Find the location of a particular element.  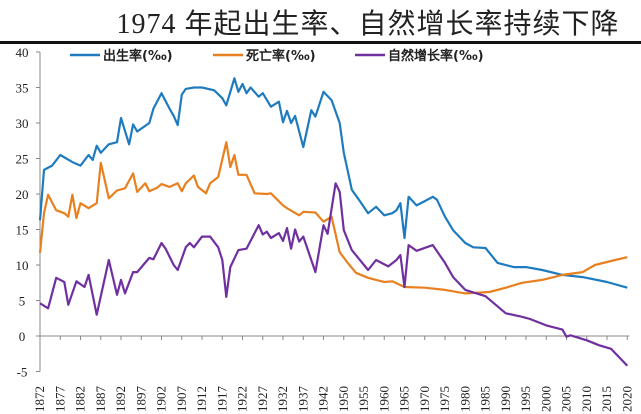

x-tick-label: 1975 is located at coordinates (444, 399).